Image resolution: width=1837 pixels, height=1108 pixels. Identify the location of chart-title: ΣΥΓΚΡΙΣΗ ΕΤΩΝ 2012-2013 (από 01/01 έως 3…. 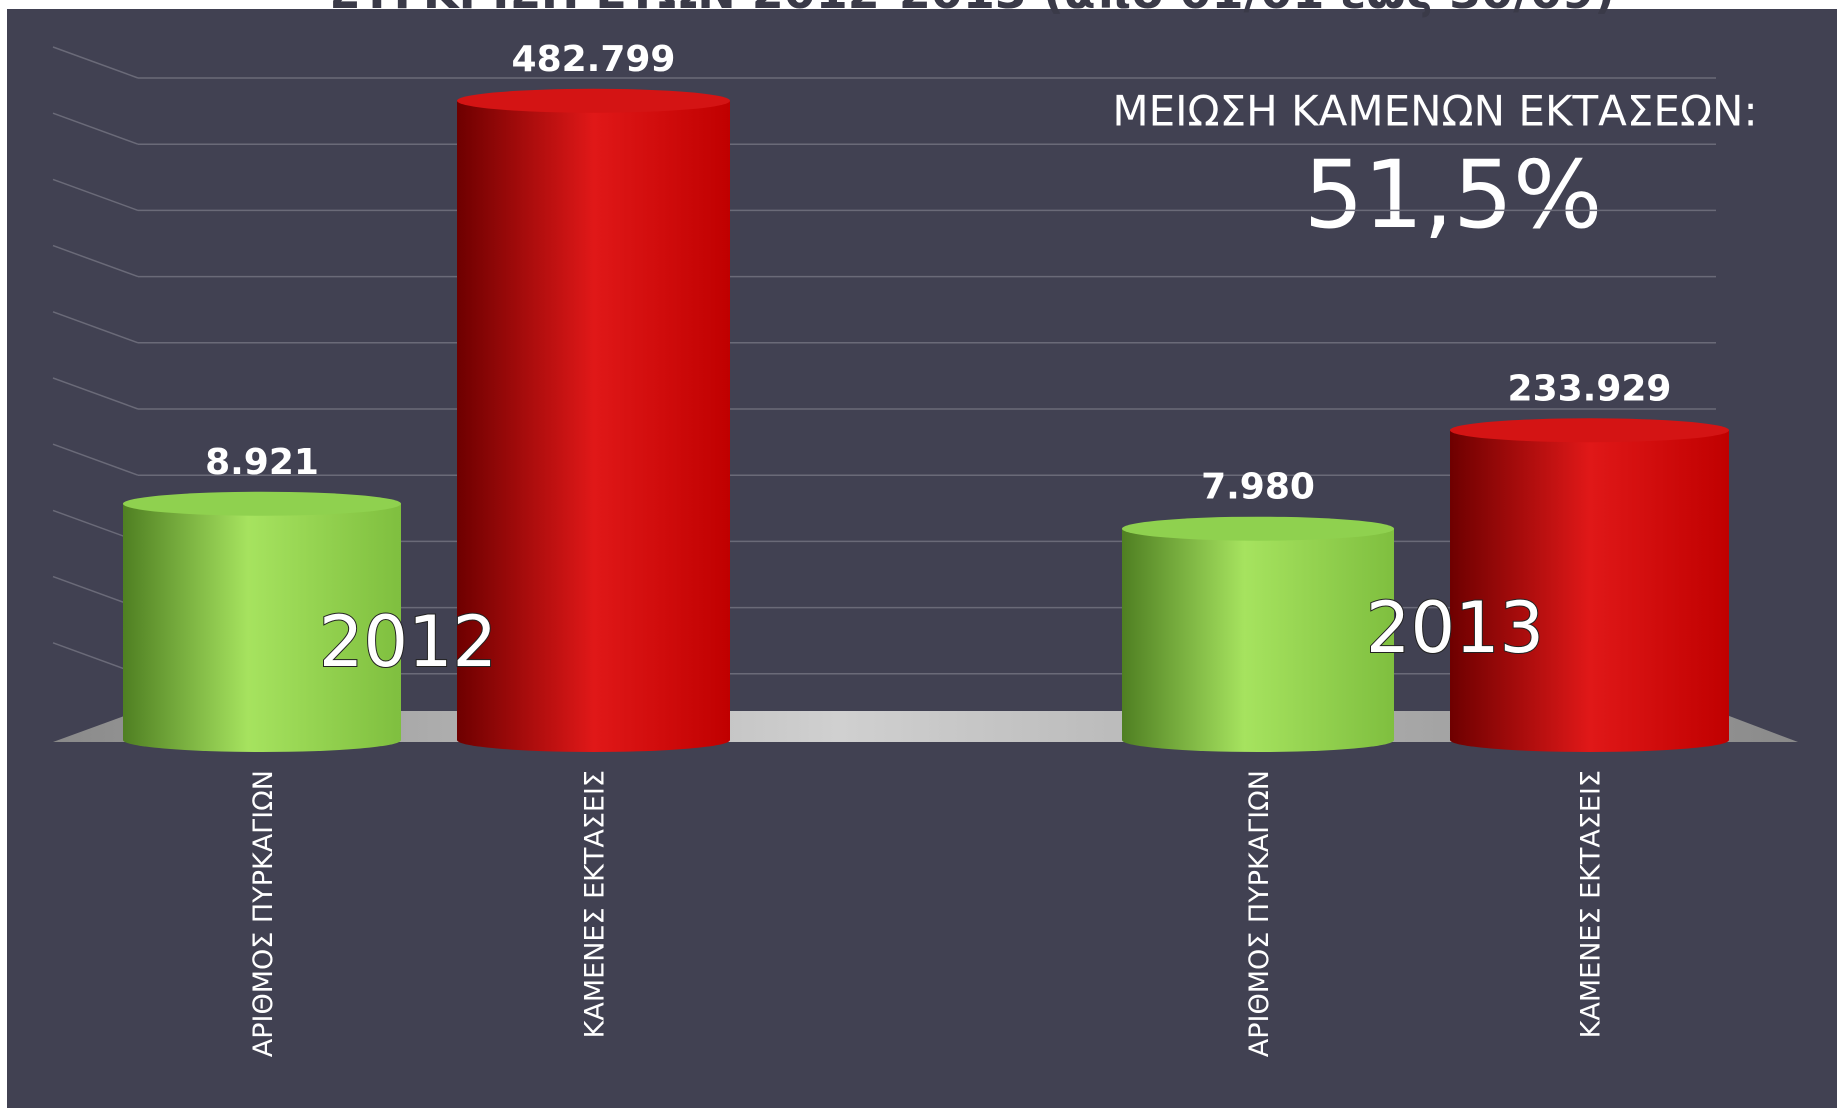
(972, 9).